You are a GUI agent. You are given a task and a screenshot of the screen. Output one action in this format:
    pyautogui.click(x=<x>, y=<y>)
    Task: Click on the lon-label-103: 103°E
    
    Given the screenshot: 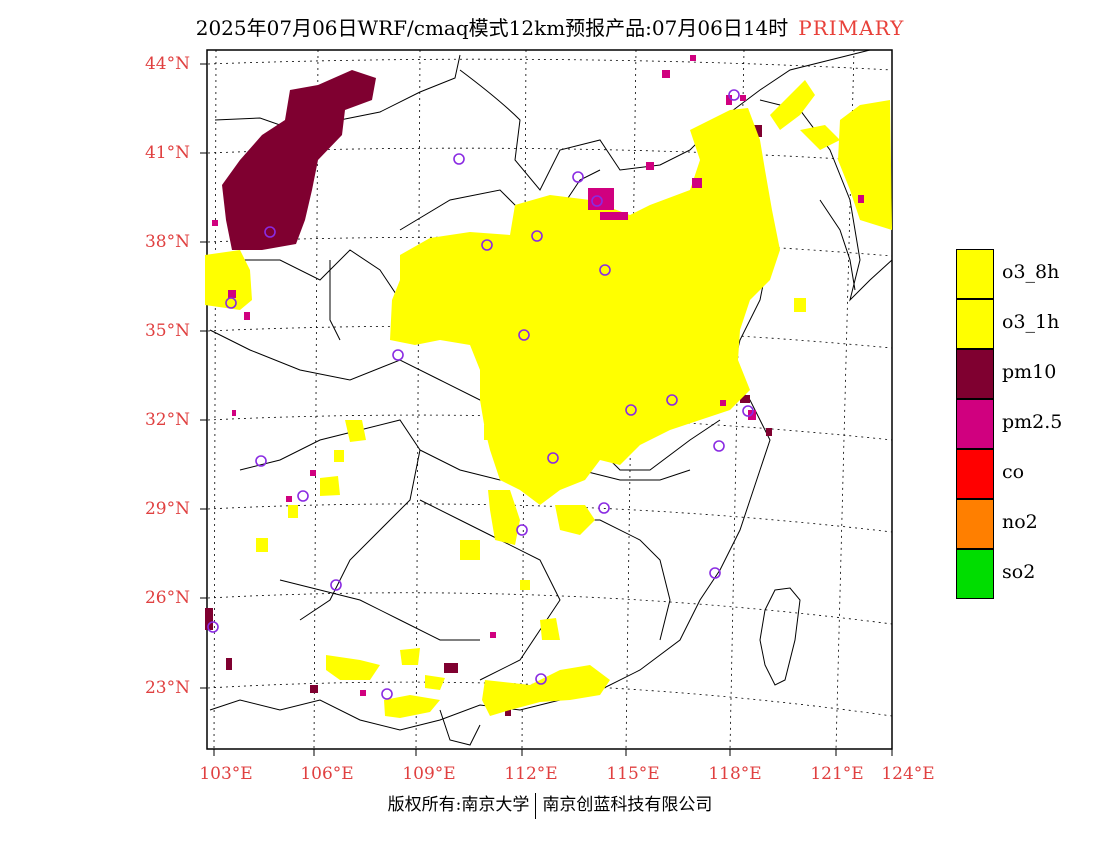 What is the action you would take?
    pyautogui.click(x=226, y=774)
    